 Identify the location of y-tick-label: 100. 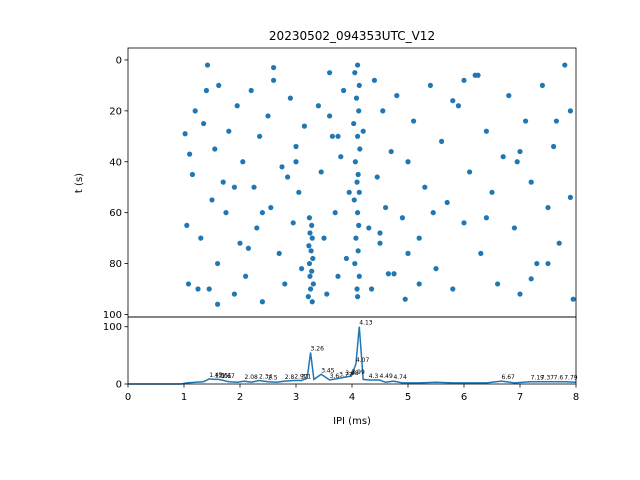
(112, 315).